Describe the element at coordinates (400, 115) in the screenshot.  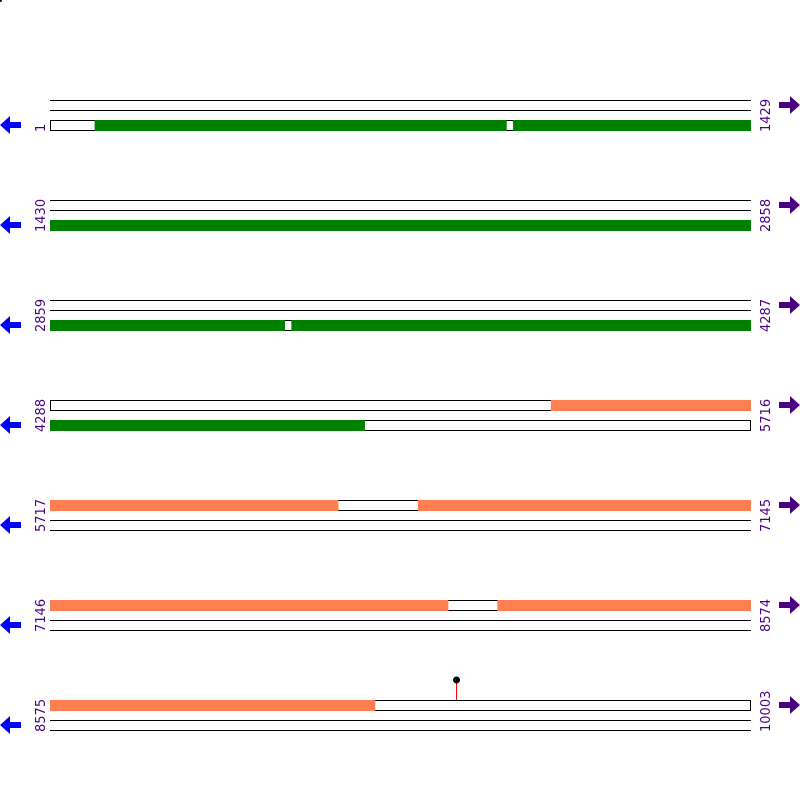
I see `sequence-row: 1 1429` at that location.